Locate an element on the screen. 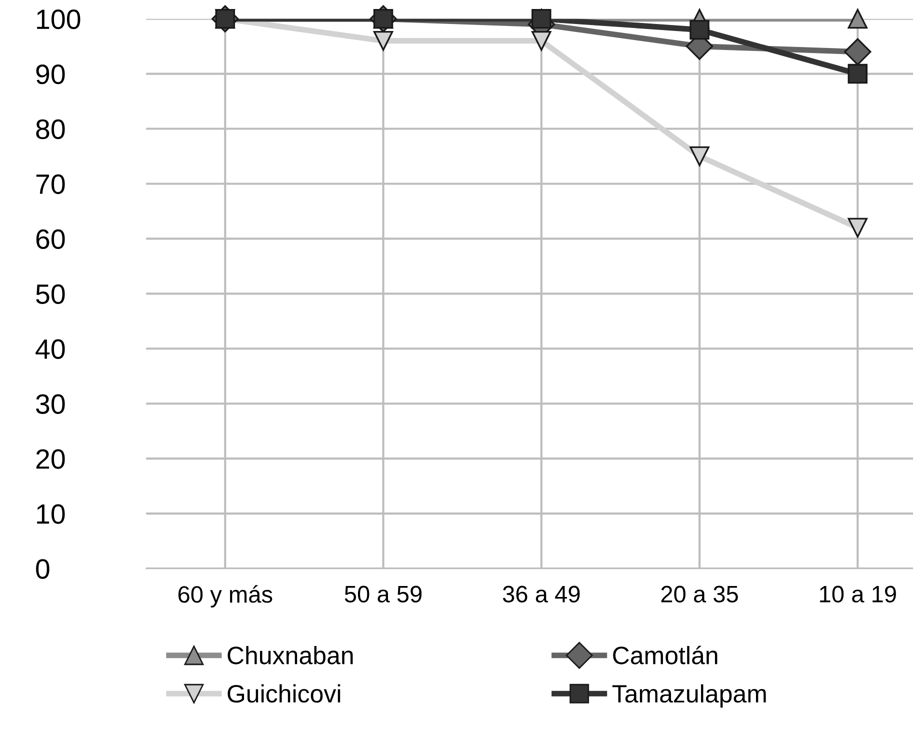  y-tick-label: 30 is located at coordinates (50, 404).